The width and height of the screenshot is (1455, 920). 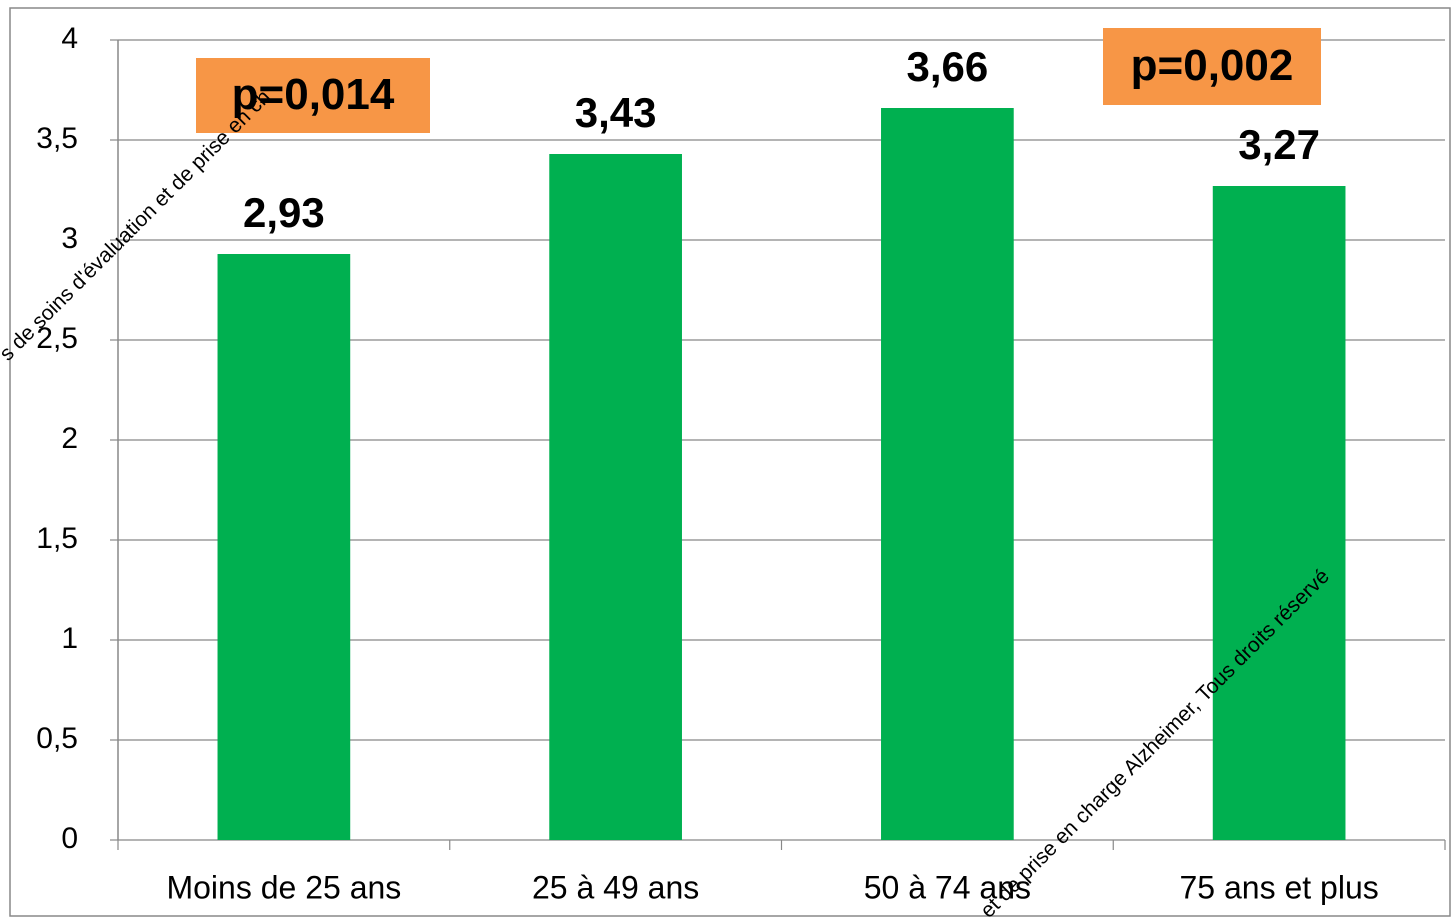 What do you see at coordinates (283, 887) in the screenshot?
I see `x-tick-label: Moins de 25 ans` at bounding box center [283, 887].